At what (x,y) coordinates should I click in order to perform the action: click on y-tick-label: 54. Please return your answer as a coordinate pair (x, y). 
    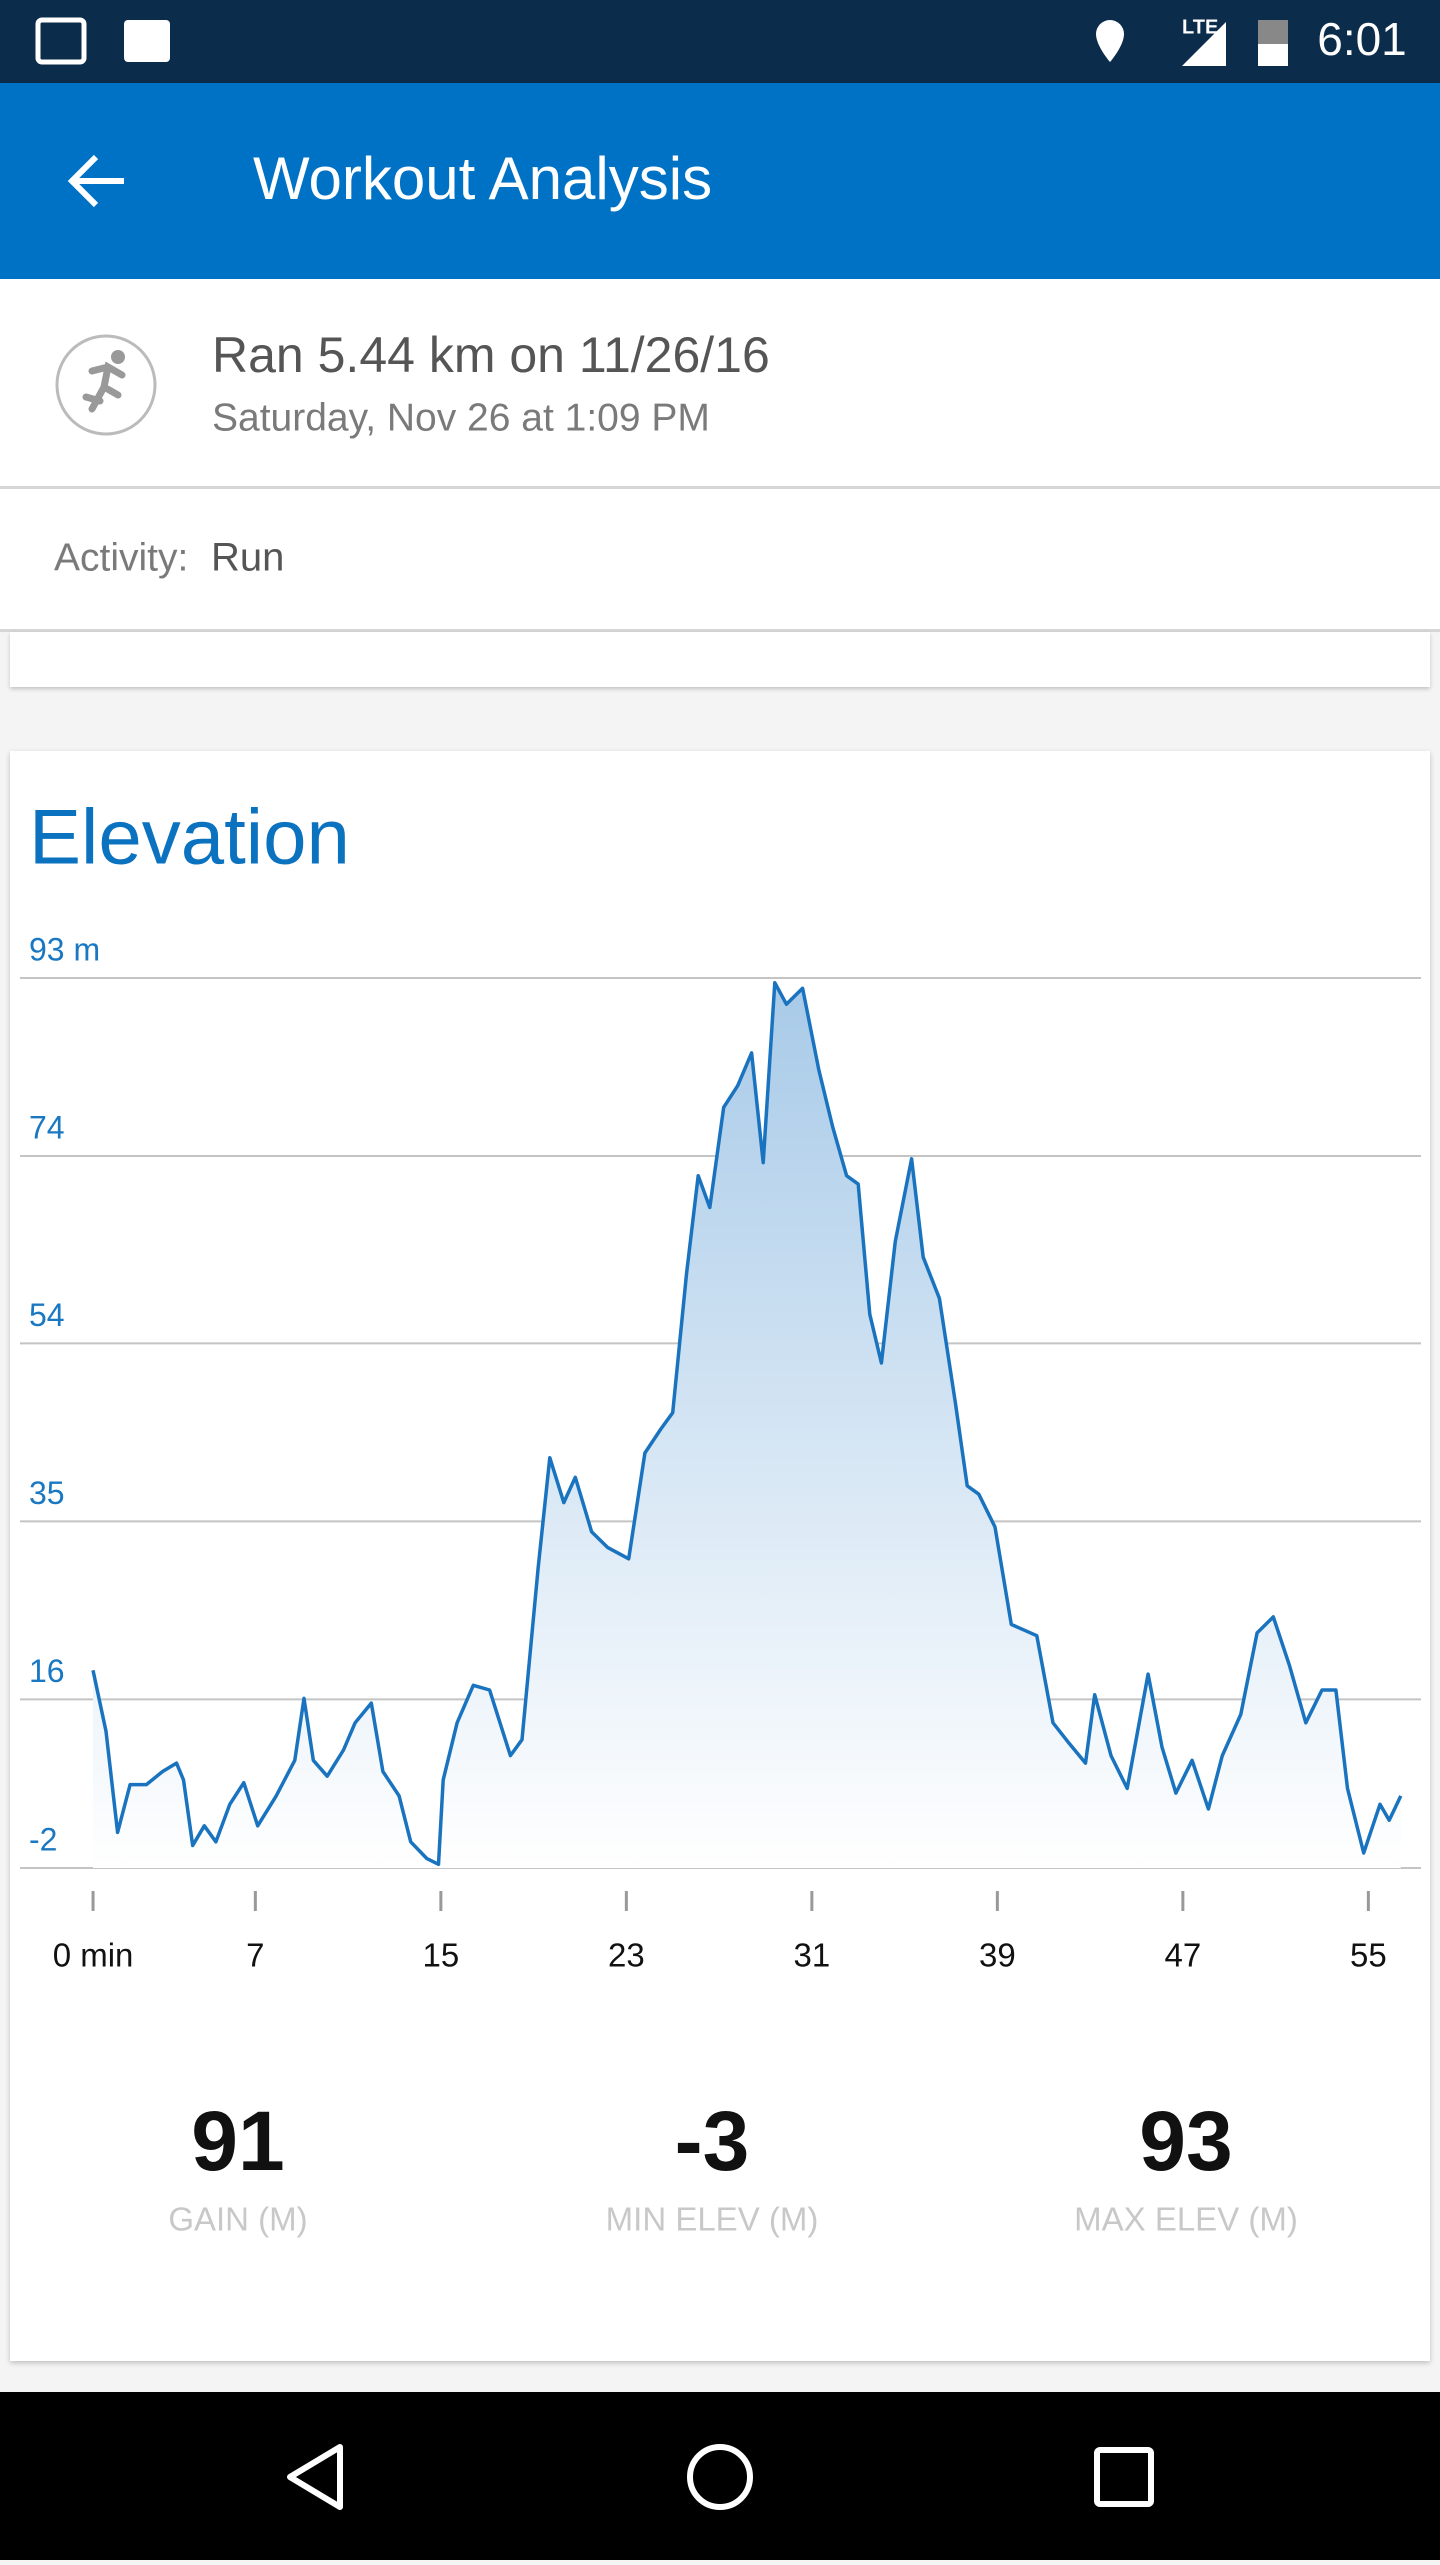
    Looking at the image, I should click on (47, 1315).